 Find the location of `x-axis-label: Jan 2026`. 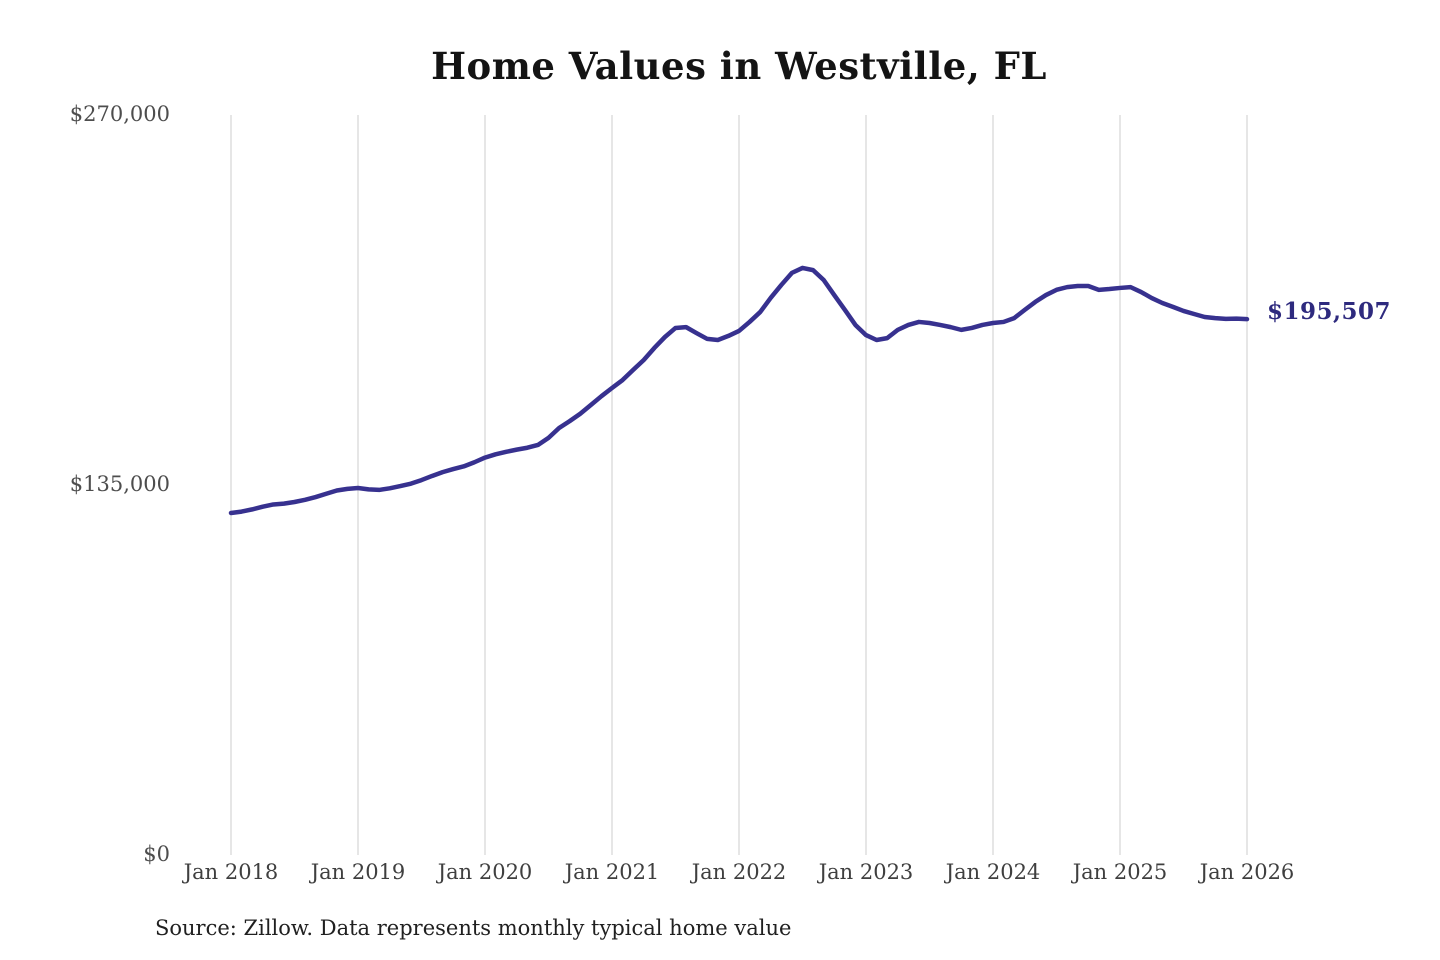

x-axis-label: Jan 2026 is located at coordinates (1247, 872).